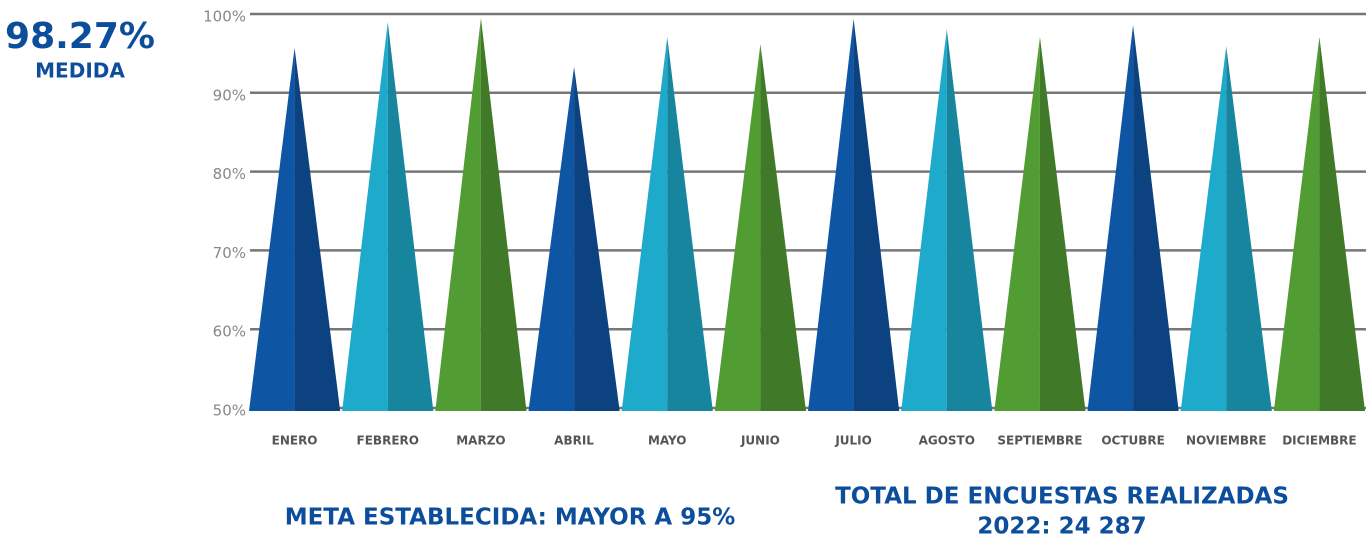 Image resolution: width=1368 pixels, height=541 pixels. I want to click on y-tick-label: 60%, so click(229, 332).